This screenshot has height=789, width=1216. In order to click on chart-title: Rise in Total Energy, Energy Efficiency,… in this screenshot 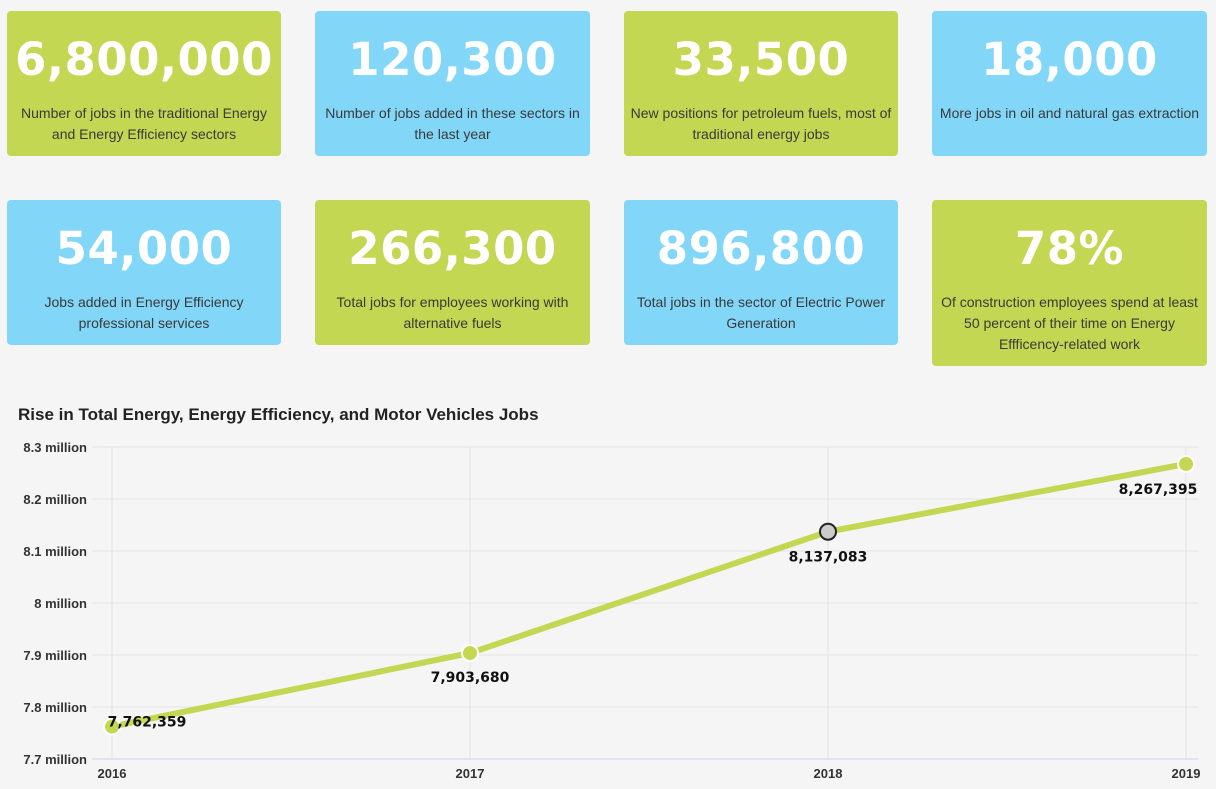, I will do `click(278, 414)`.